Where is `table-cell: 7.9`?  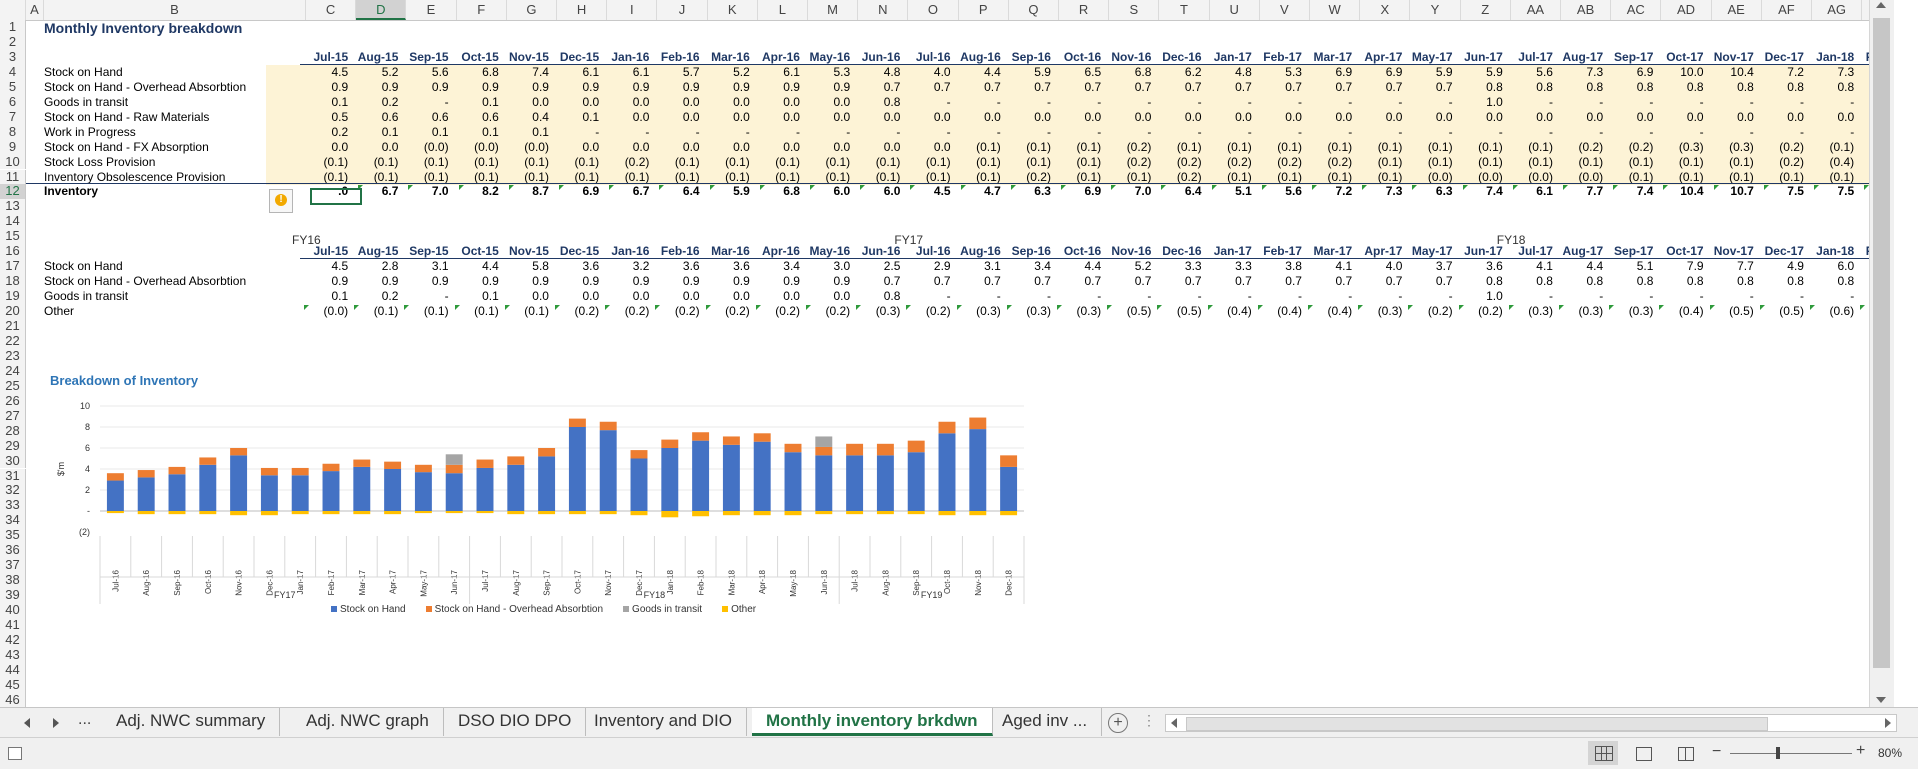 table-cell: 7.9 is located at coordinates (1695, 266).